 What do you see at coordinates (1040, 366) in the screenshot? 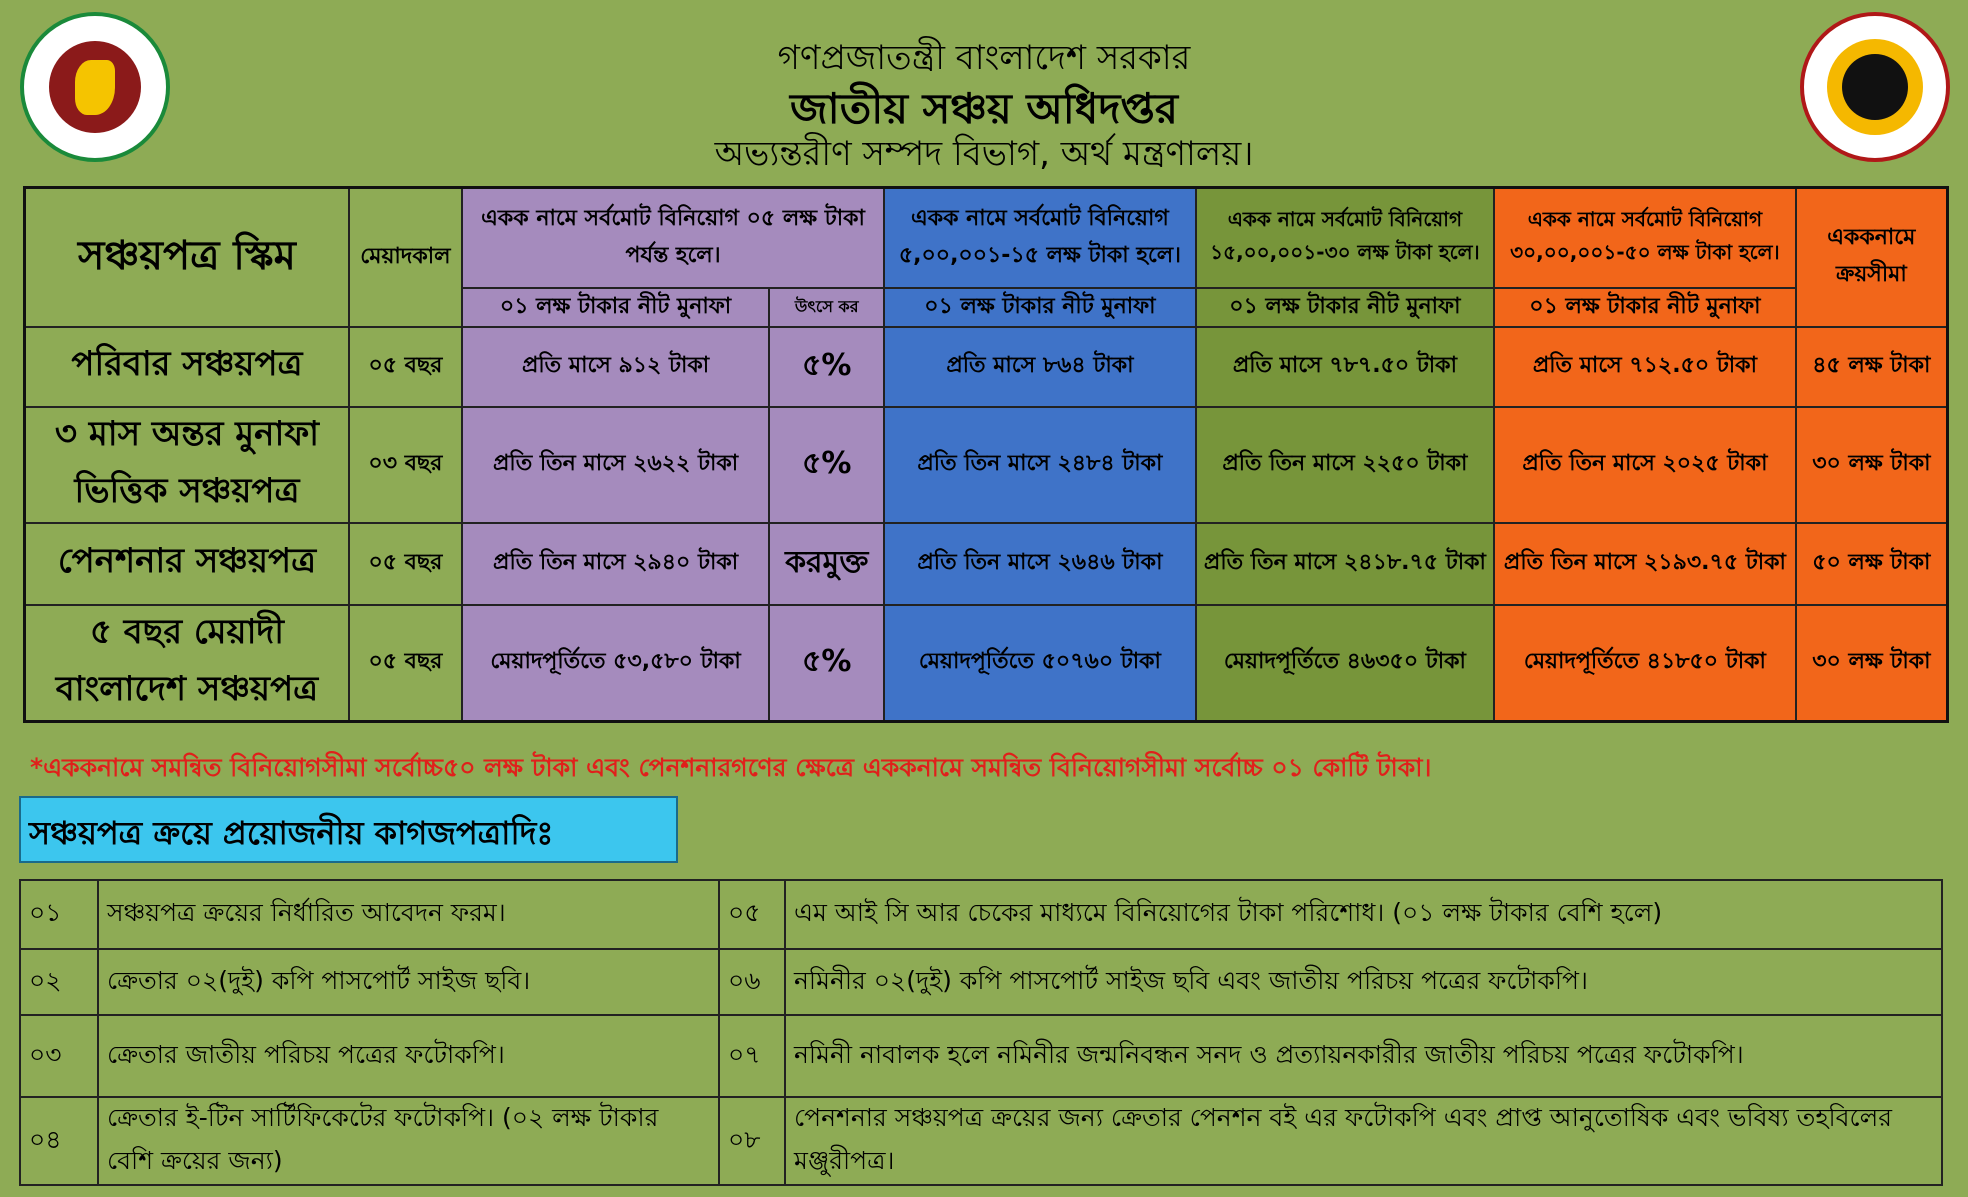
I see `g2-cell: প্রতি মাসে ৮৬৪ টাকা` at bounding box center [1040, 366].